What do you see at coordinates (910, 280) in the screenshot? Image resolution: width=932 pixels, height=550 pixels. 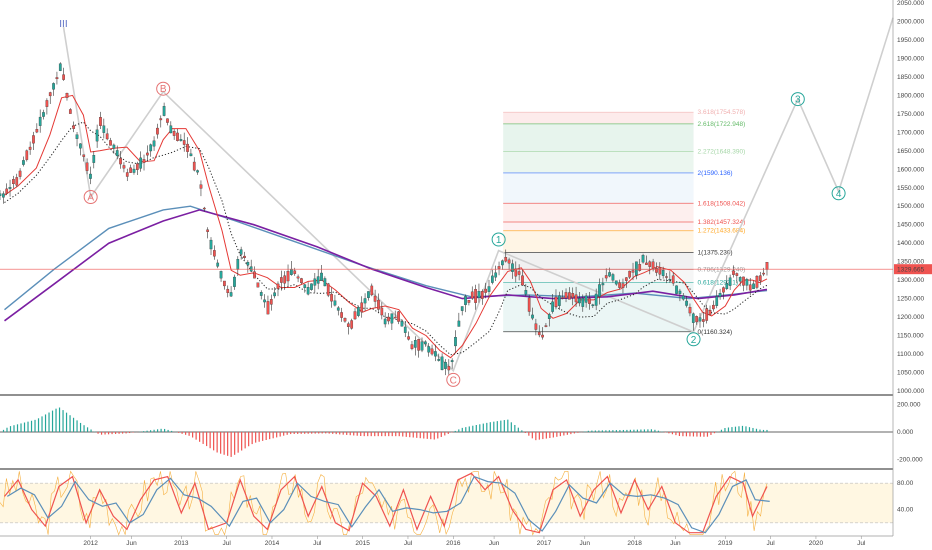 I see `price-tick-label: 1300.000` at bounding box center [910, 280].